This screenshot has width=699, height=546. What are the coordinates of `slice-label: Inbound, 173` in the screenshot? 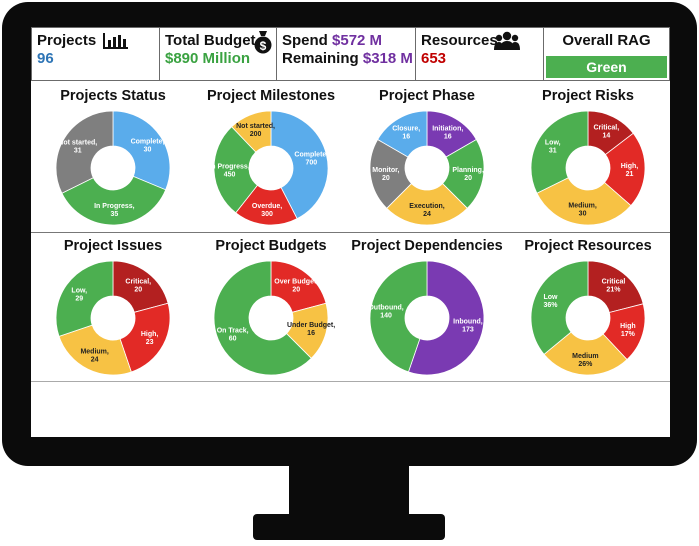 It's located at (468, 325).